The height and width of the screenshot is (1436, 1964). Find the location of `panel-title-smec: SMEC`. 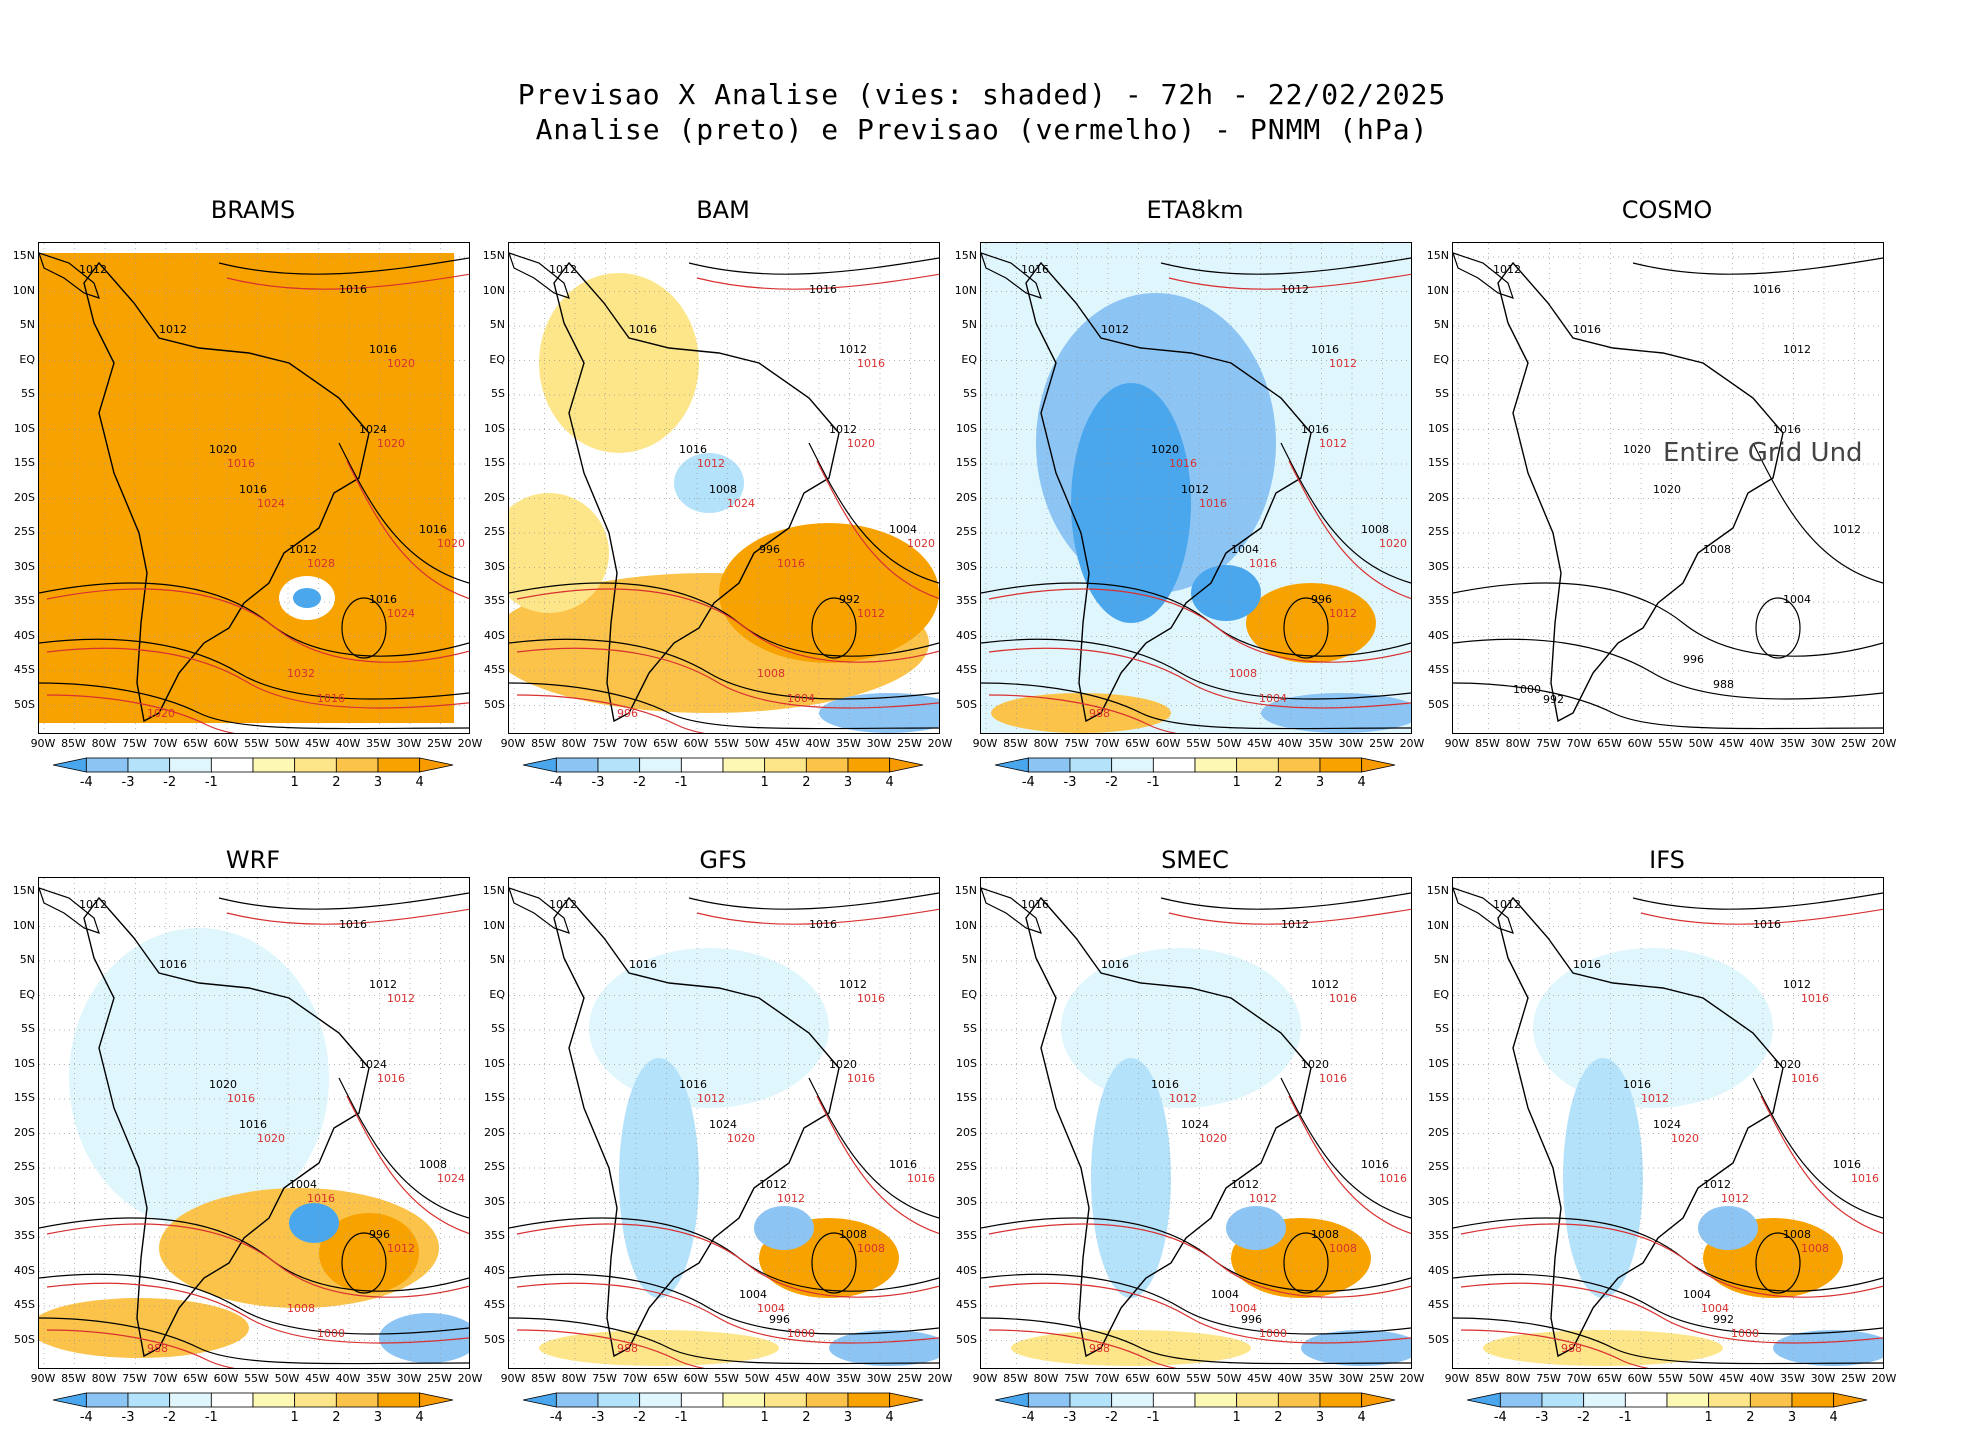

panel-title-smec: SMEC is located at coordinates (1195, 860).